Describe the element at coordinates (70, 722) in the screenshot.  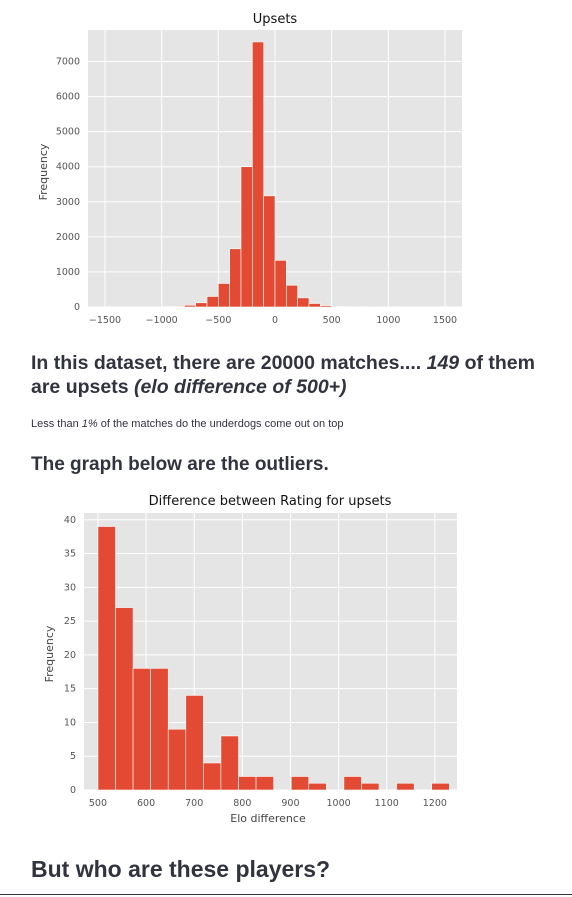
I see `y-tick-label: 10` at that location.